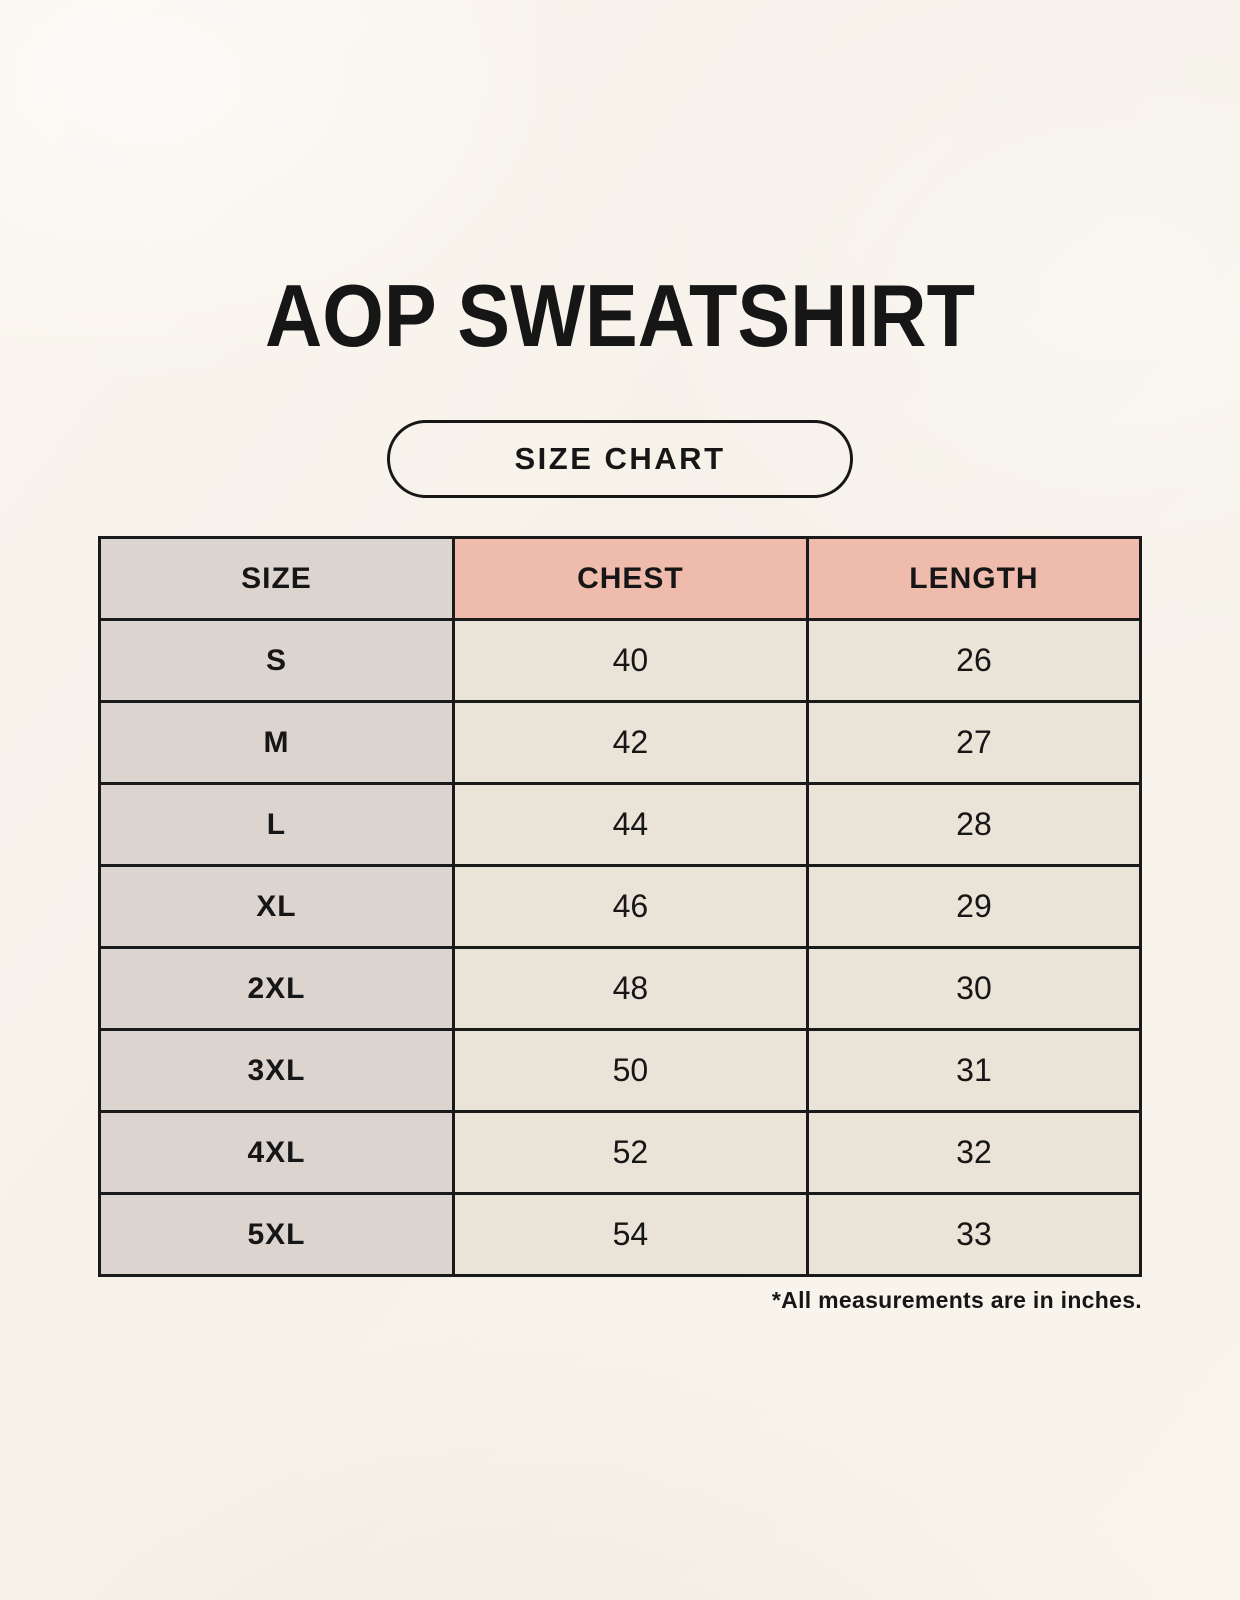 This screenshot has width=1240, height=1600. What do you see at coordinates (276, 1071) in the screenshot?
I see `size-label: 3XL` at bounding box center [276, 1071].